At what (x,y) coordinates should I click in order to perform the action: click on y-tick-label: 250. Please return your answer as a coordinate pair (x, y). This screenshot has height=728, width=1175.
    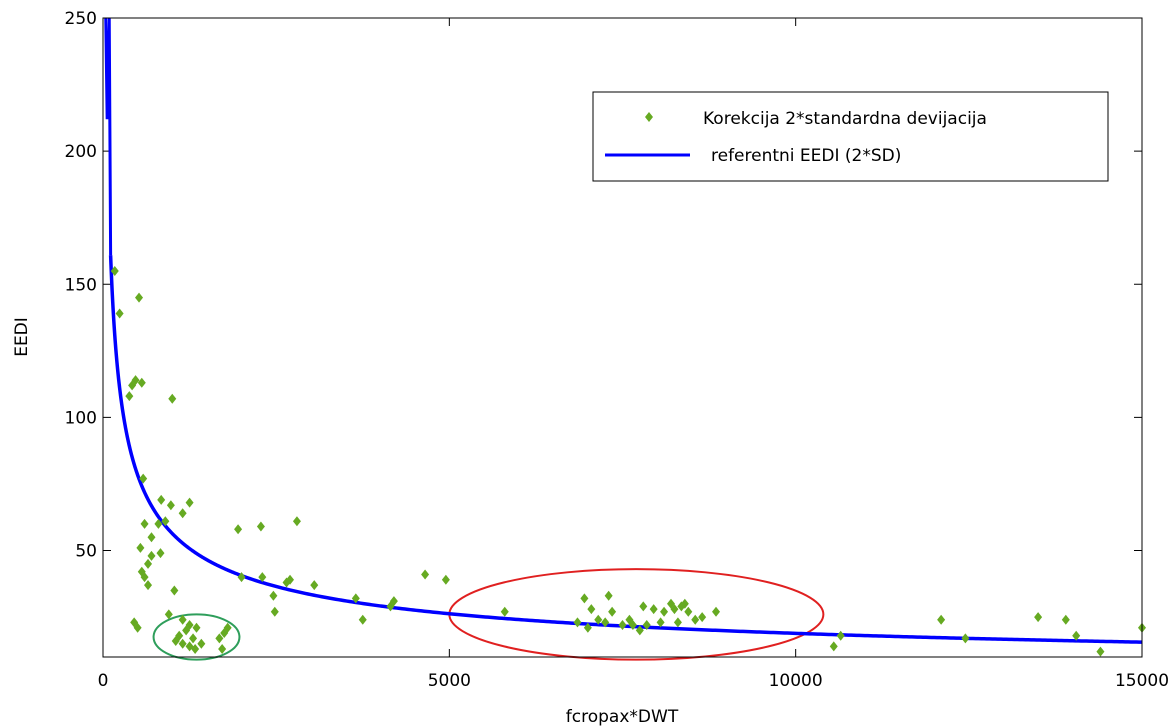
    Looking at the image, I should click on (81, 19).